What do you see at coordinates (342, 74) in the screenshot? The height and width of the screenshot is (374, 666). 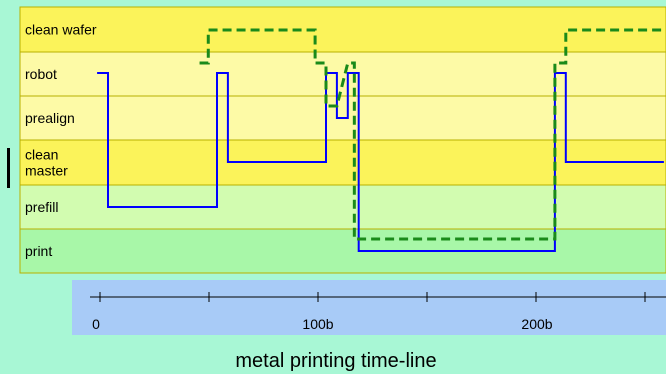 I see `lane-robot` at bounding box center [342, 74].